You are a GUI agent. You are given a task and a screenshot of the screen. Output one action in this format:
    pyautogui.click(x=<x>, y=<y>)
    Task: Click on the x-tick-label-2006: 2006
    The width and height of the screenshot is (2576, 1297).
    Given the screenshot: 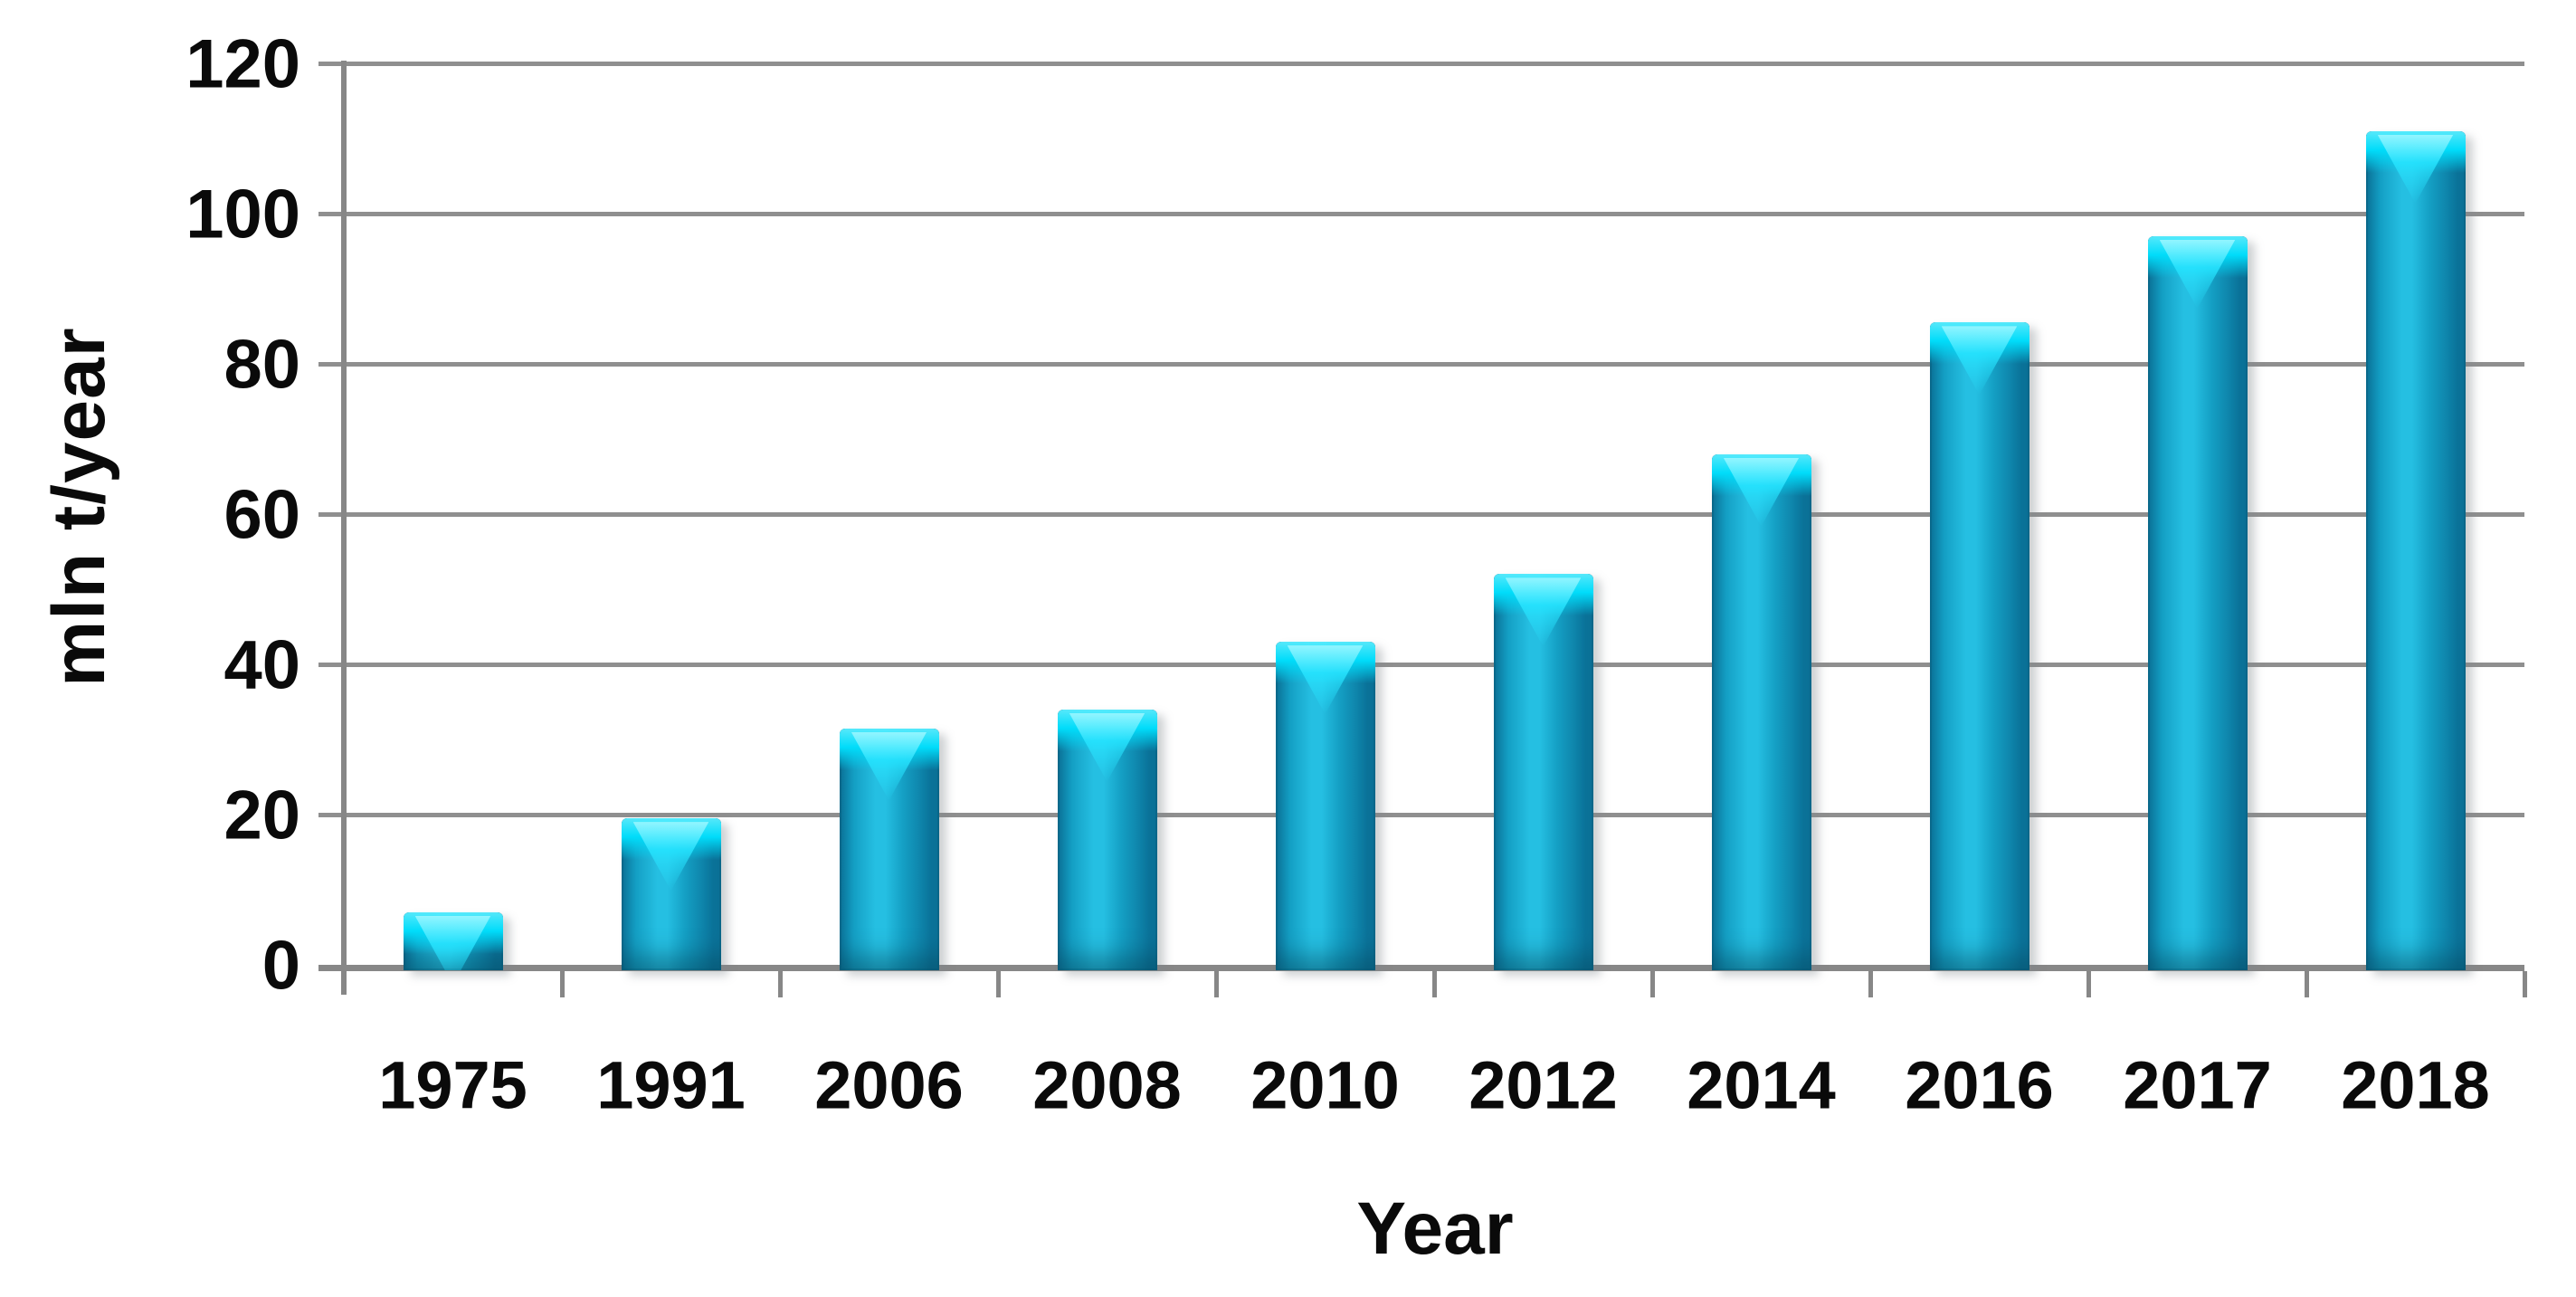 What is the action you would take?
    pyautogui.click(x=889, y=1085)
    